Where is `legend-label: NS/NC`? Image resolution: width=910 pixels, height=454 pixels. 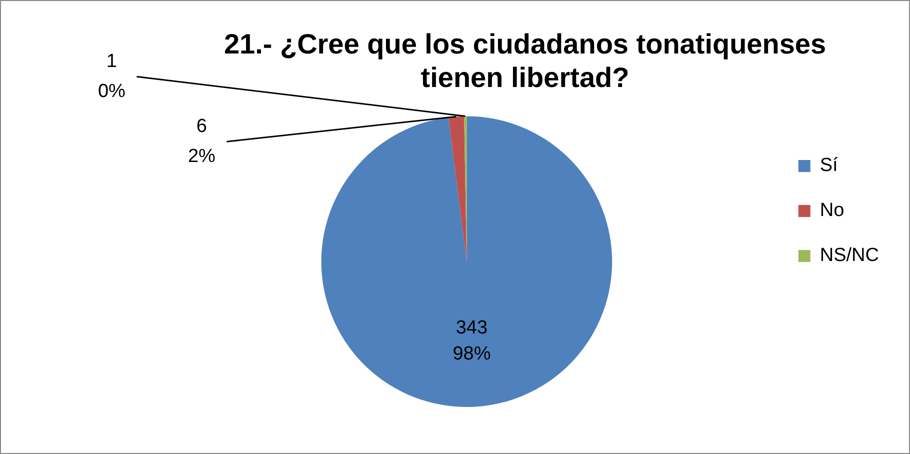
legend-label: NS/NC is located at coordinates (850, 255).